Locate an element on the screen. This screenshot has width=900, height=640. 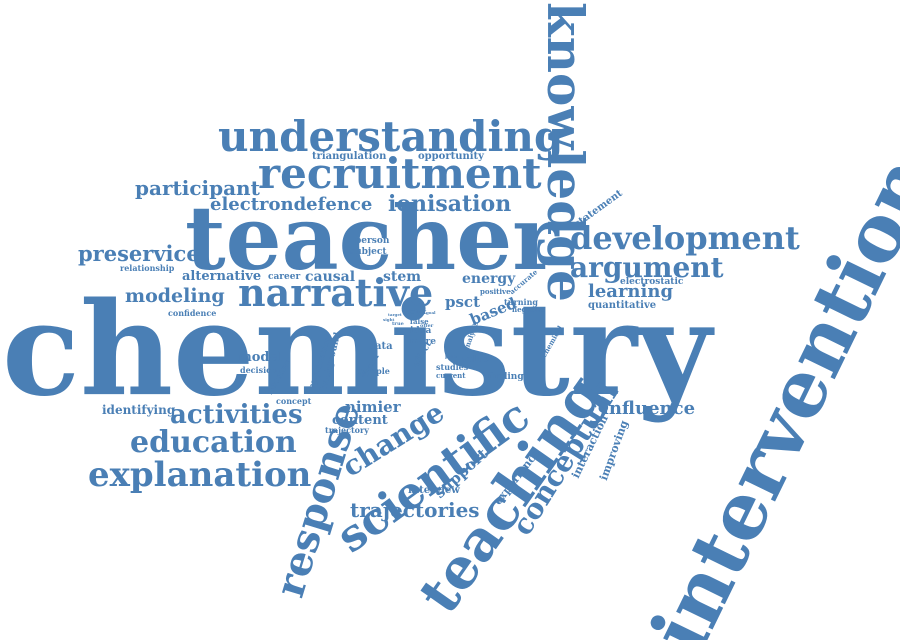
word-explanation: explanation is located at coordinates (200, 475).